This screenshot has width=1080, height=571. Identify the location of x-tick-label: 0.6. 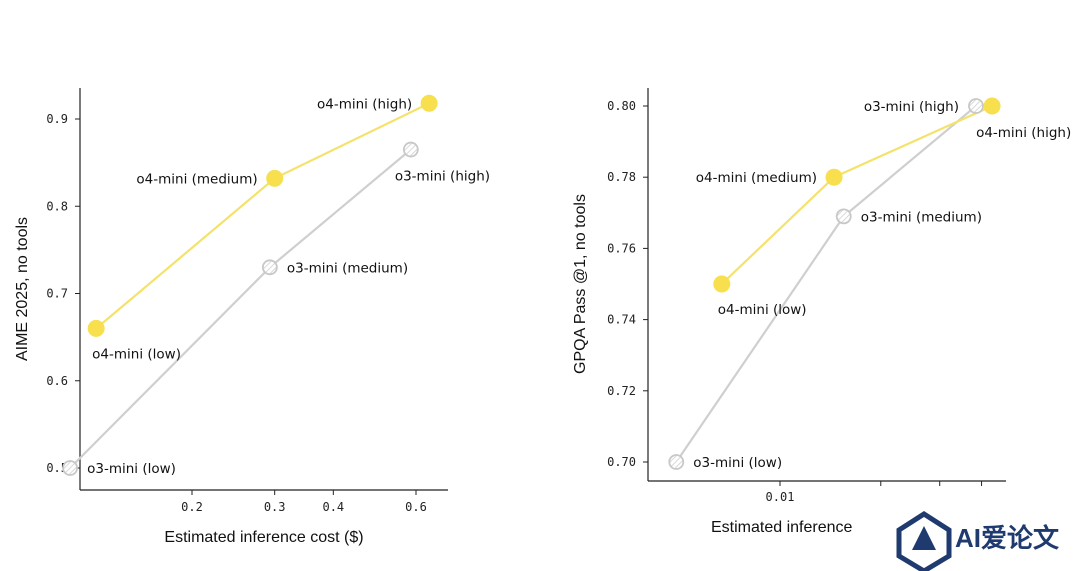
(416, 507).